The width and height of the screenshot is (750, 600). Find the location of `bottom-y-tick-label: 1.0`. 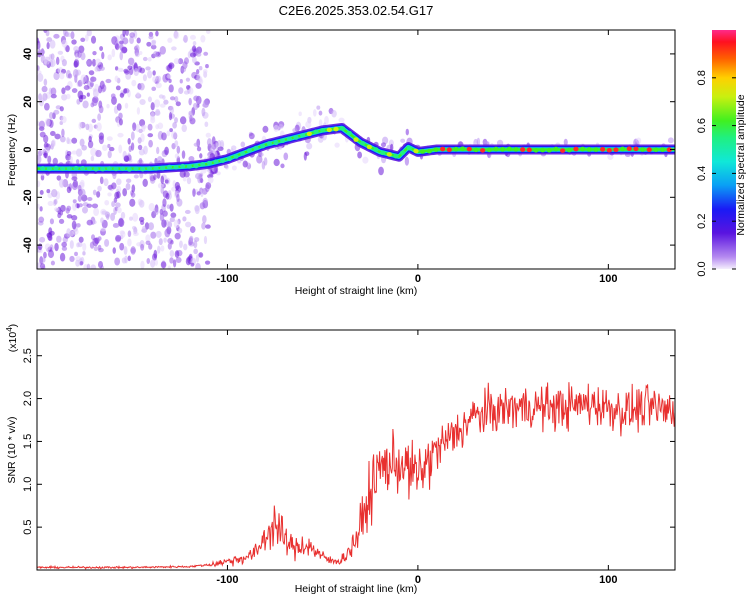

bottom-y-tick-label: 1.0 is located at coordinates (28, 484).